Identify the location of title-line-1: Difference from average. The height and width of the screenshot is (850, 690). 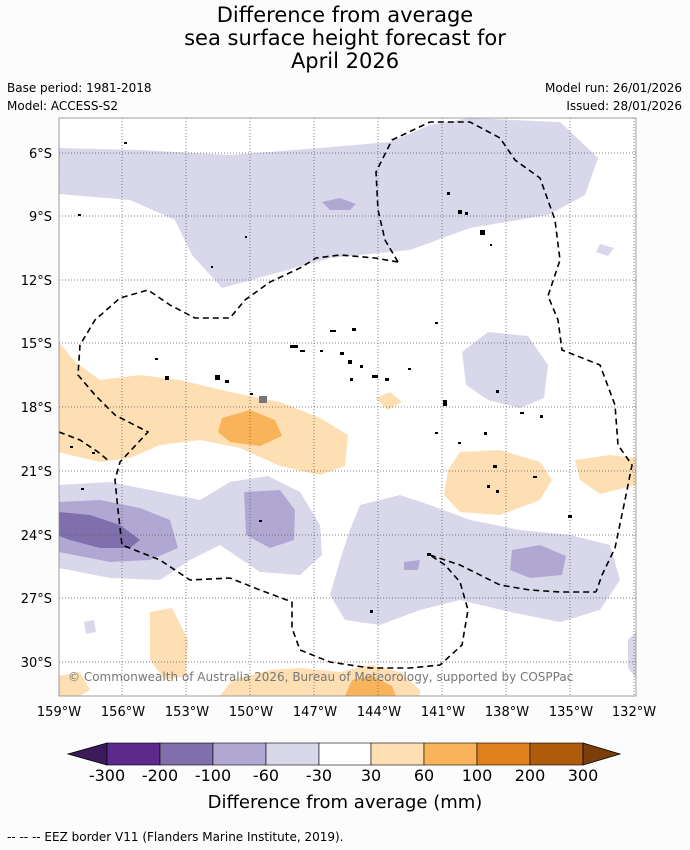
(345, 15).